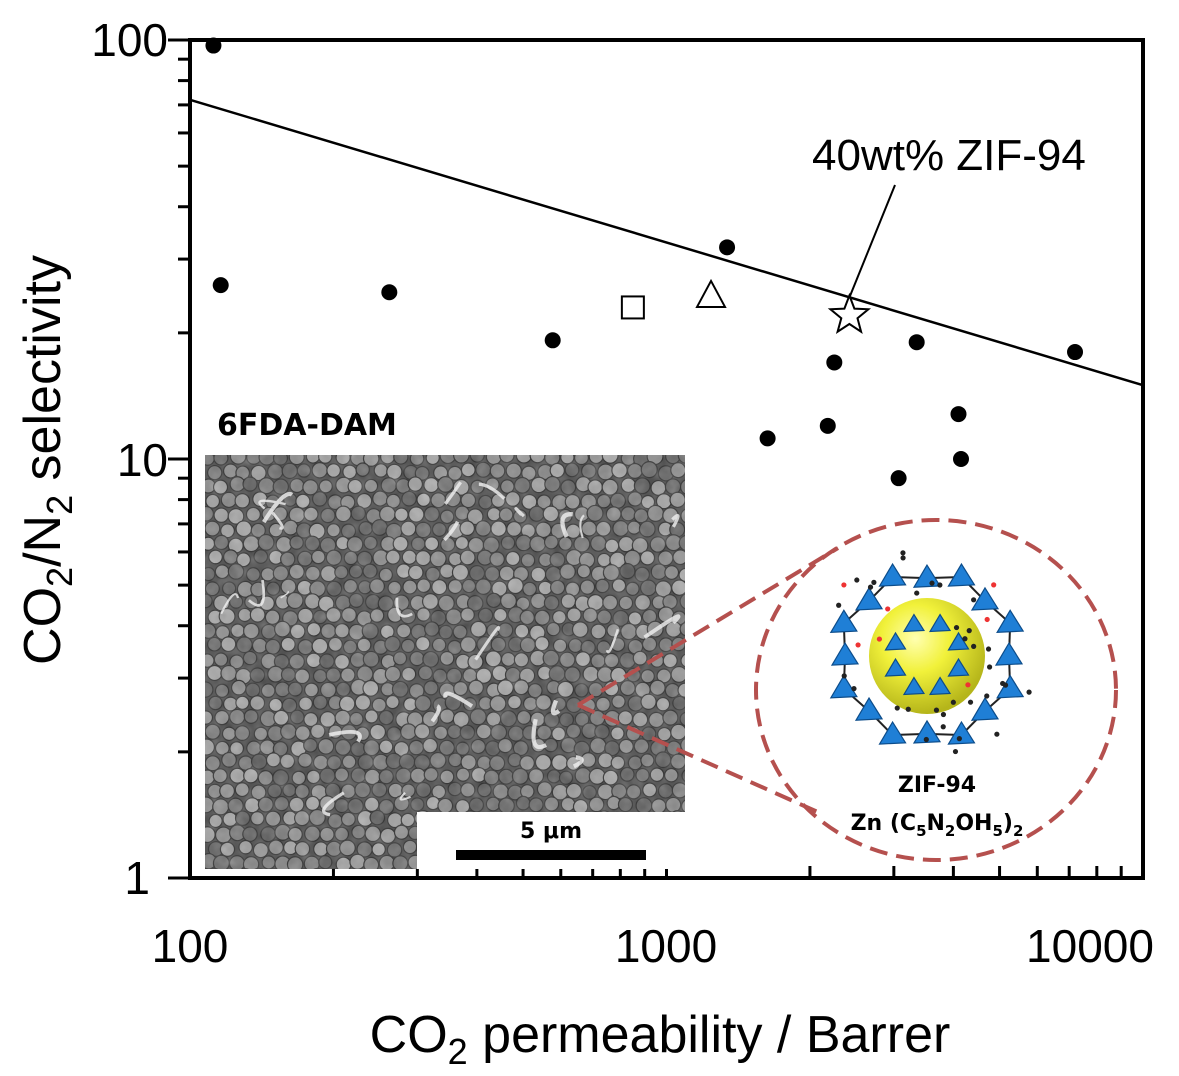 The height and width of the screenshot is (1076, 1179). What do you see at coordinates (632, 307) in the screenshot?
I see `data-point-square` at bounding box center [632, 307].